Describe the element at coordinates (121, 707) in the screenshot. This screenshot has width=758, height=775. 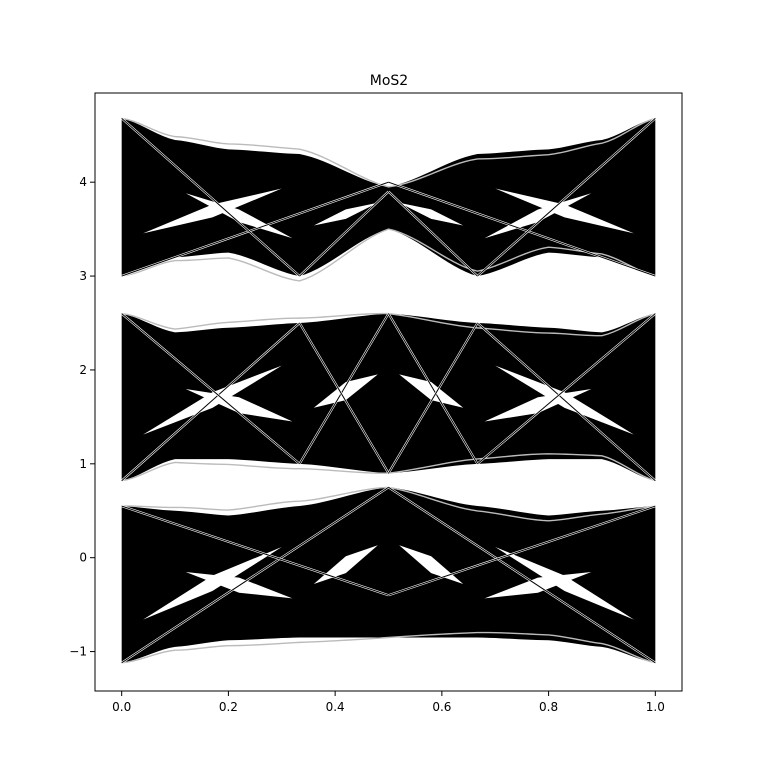
I see `x-tick-label: 0.0` at that location.